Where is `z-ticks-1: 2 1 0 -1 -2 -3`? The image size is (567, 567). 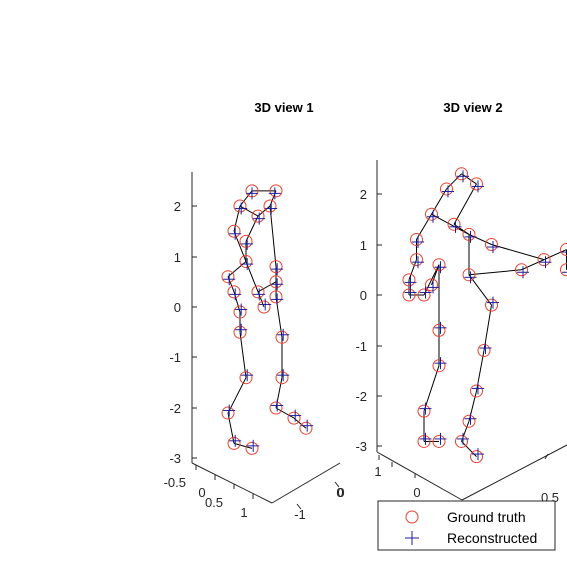
z-ticks-1: 2 1 0 -1 -2 -3 is located at coordinates (183, 332).